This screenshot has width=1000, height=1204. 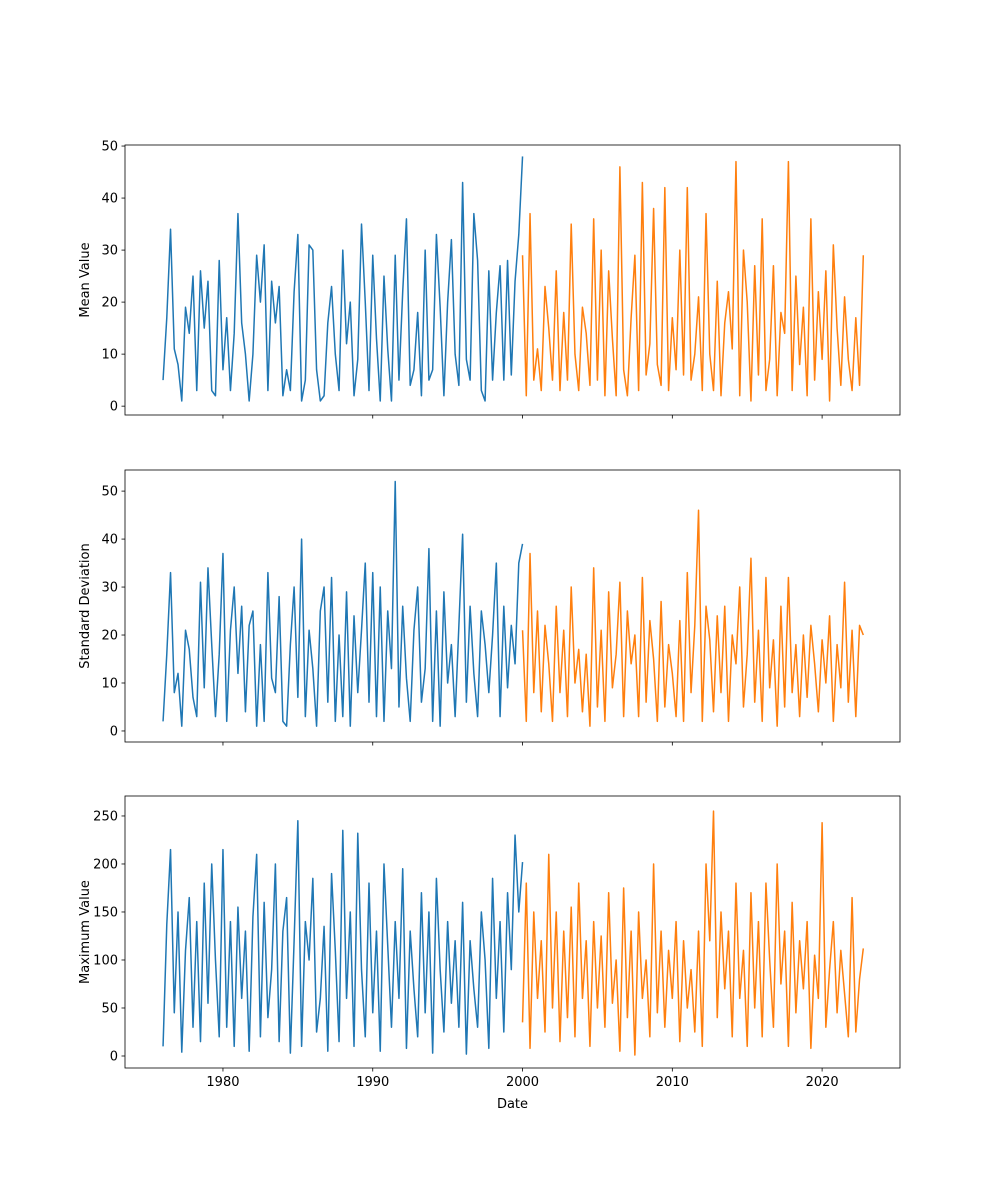 I want to click on y-axis-label: Maximum Value, so click(x=85, y=932).